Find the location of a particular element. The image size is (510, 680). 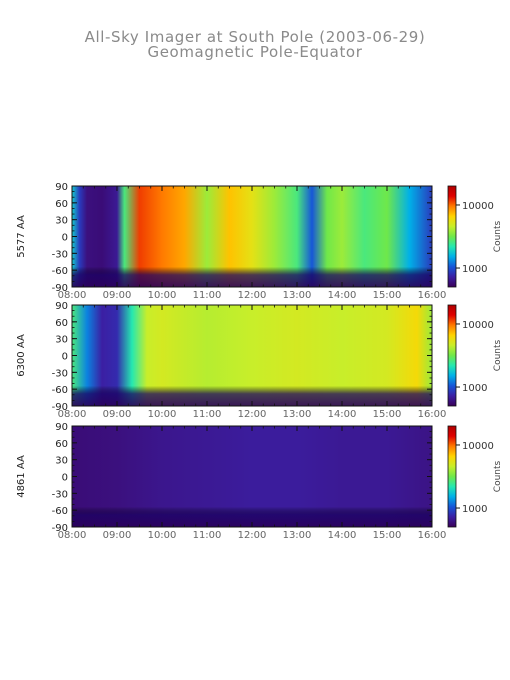

y-axis-label: 6300 AA is located at coordinates (21, 355).